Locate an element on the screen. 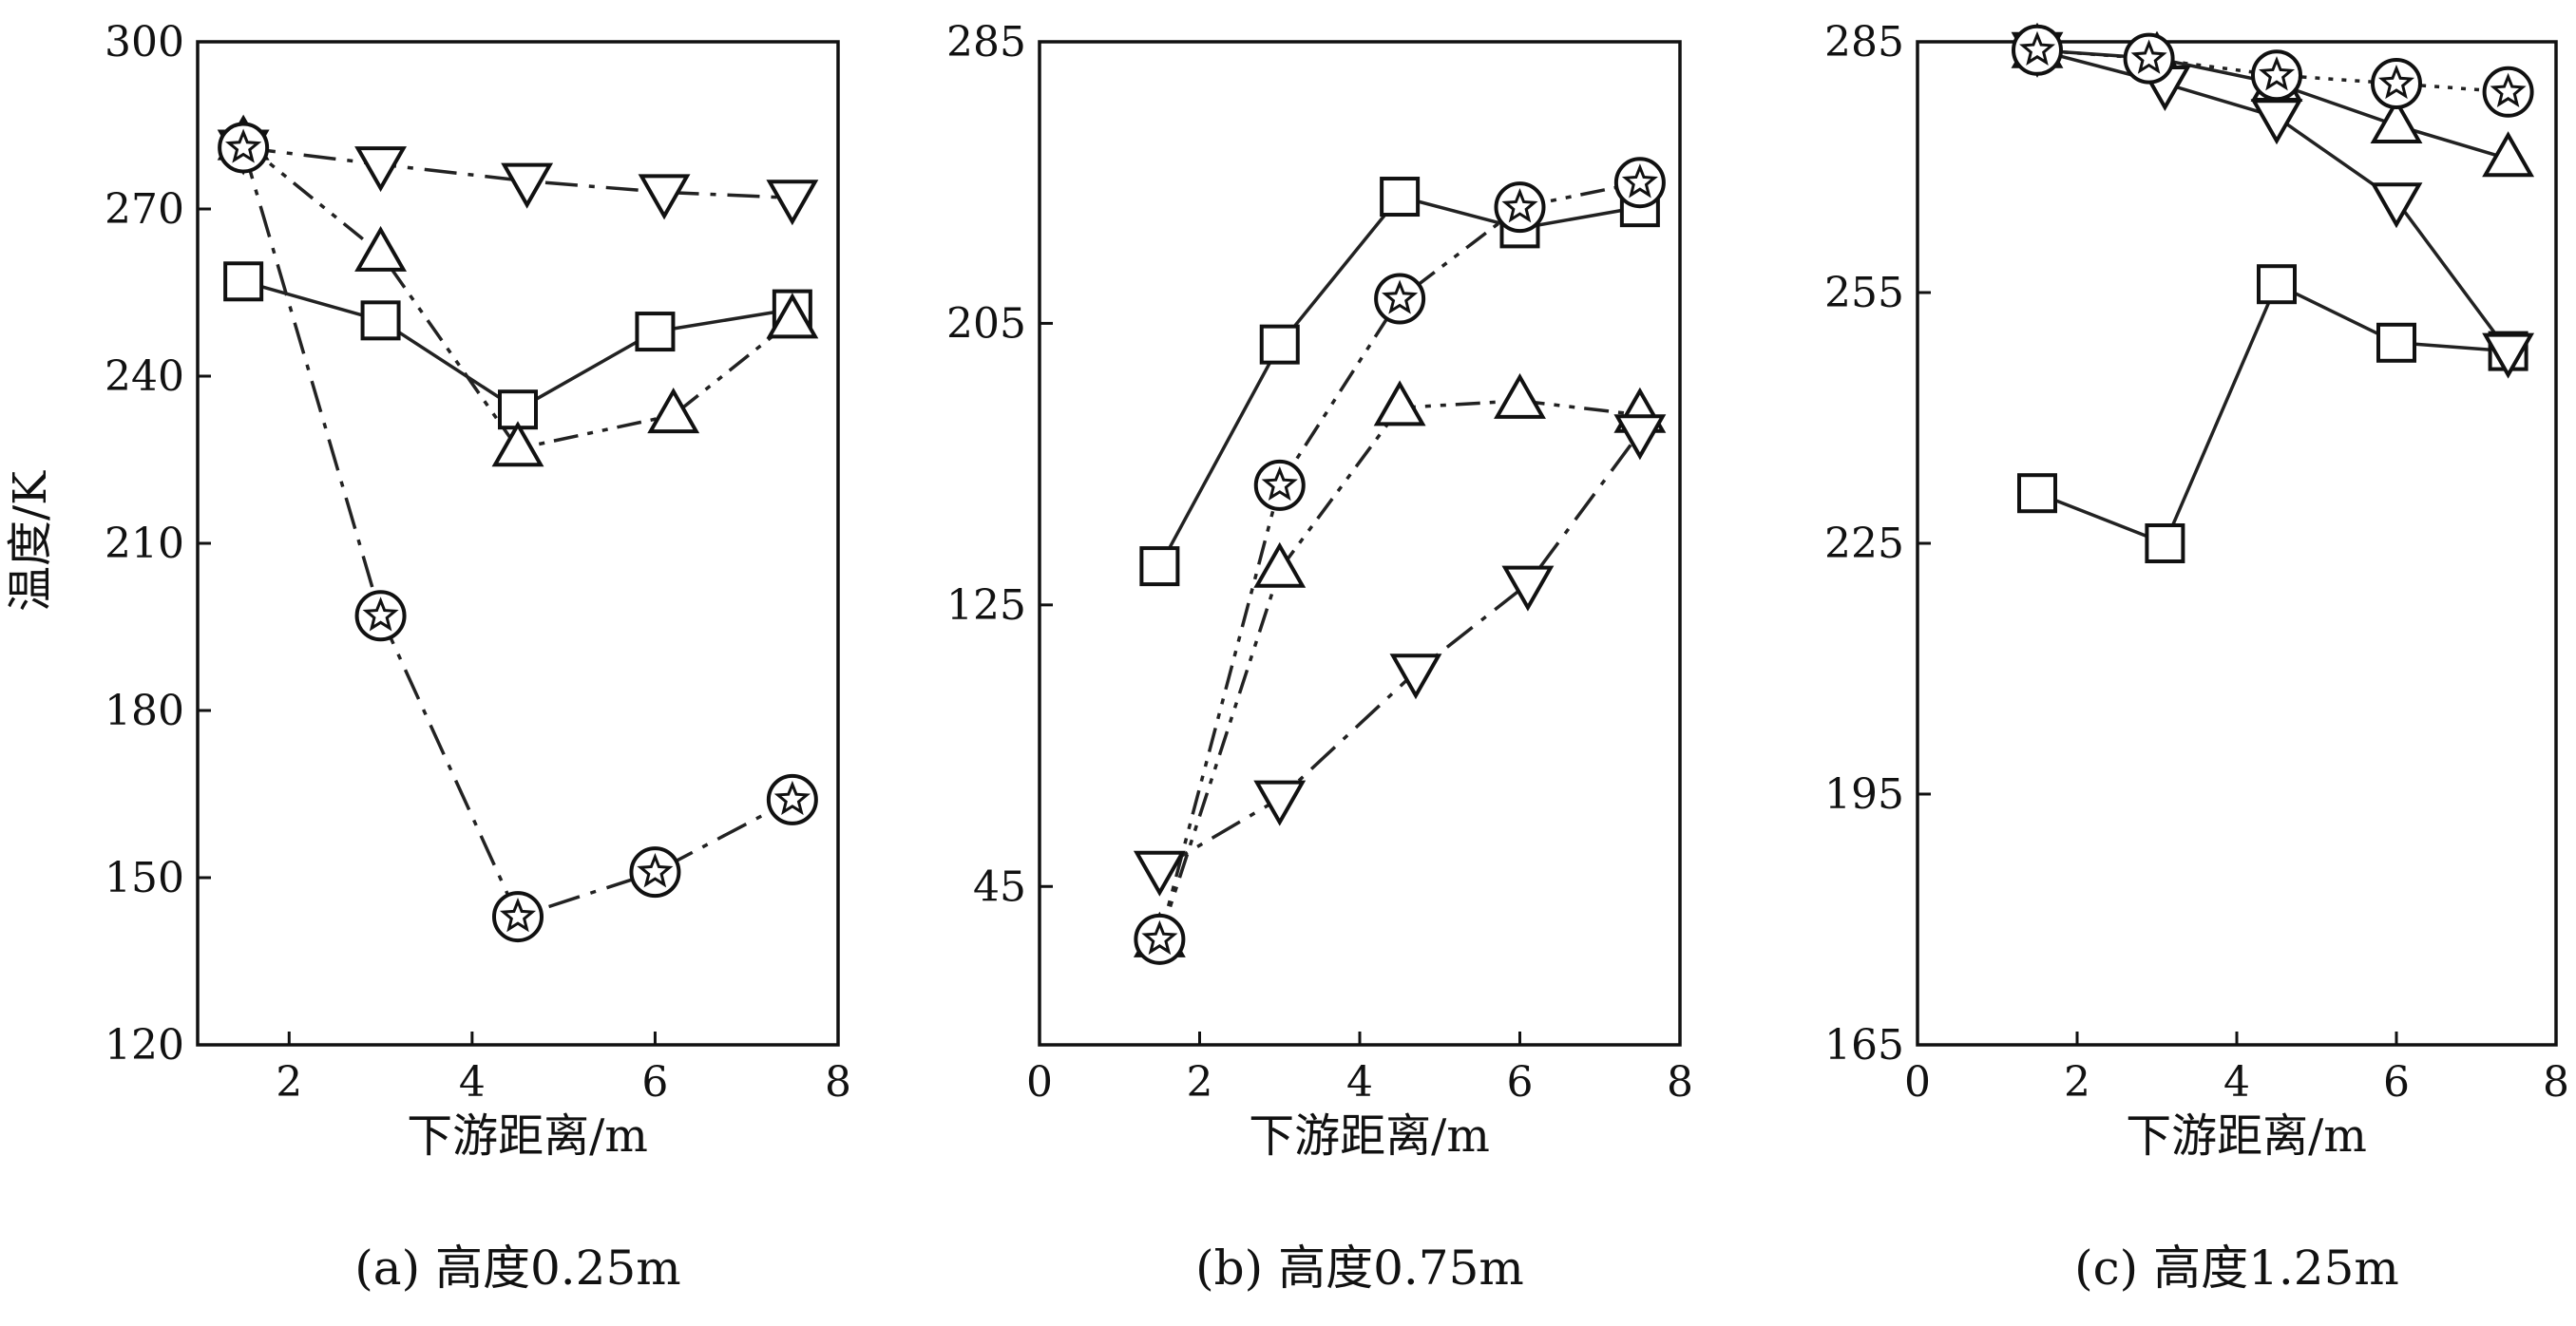 This screenshot has height=1326, width=2576. series-line-triangle-up is located at coordinates (517, 296).